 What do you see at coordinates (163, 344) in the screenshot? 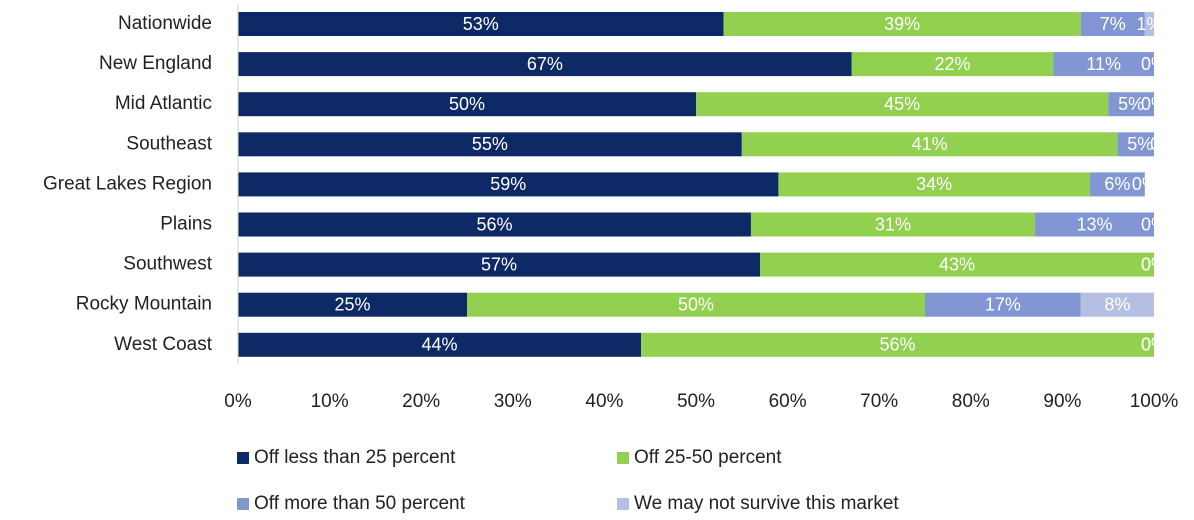
I see `y-tick-label: West Coast` at bounding box center [163, 344].